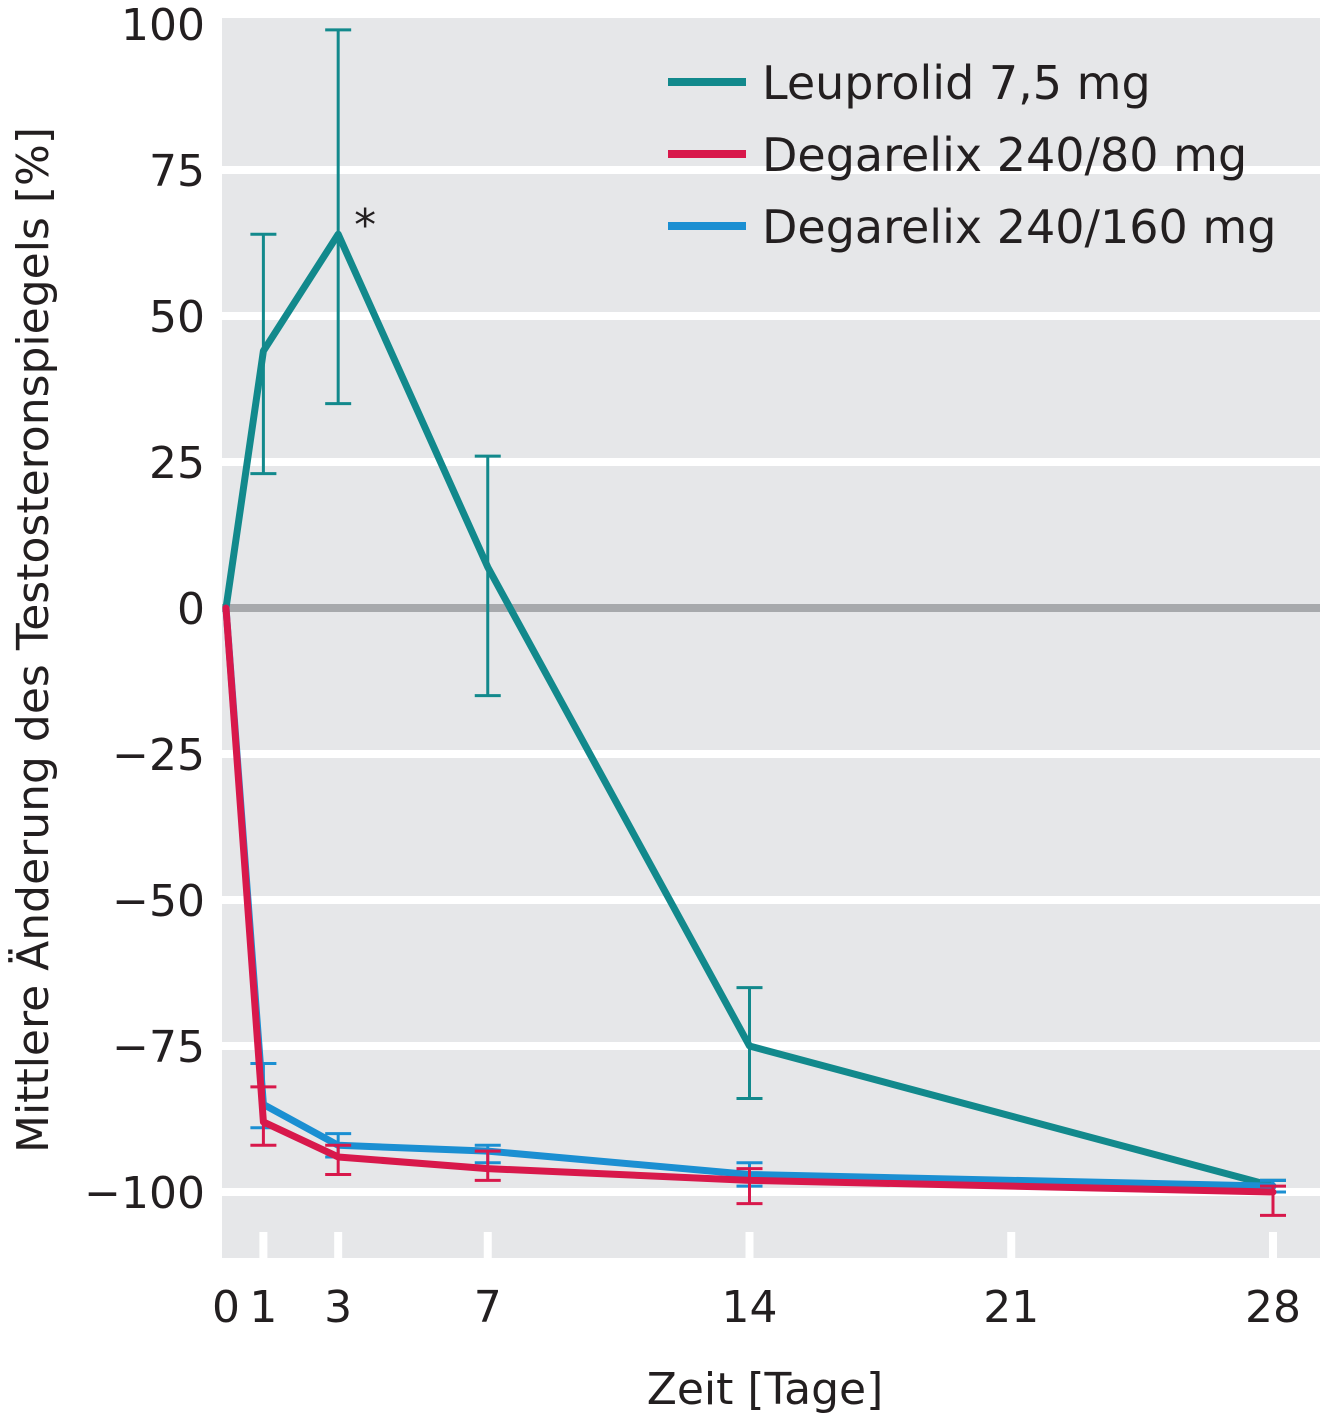  What do you see at coordinates (177, 463) in the screenshot?
I see `y-tick-label: 25` at bounding box center [177, 463].